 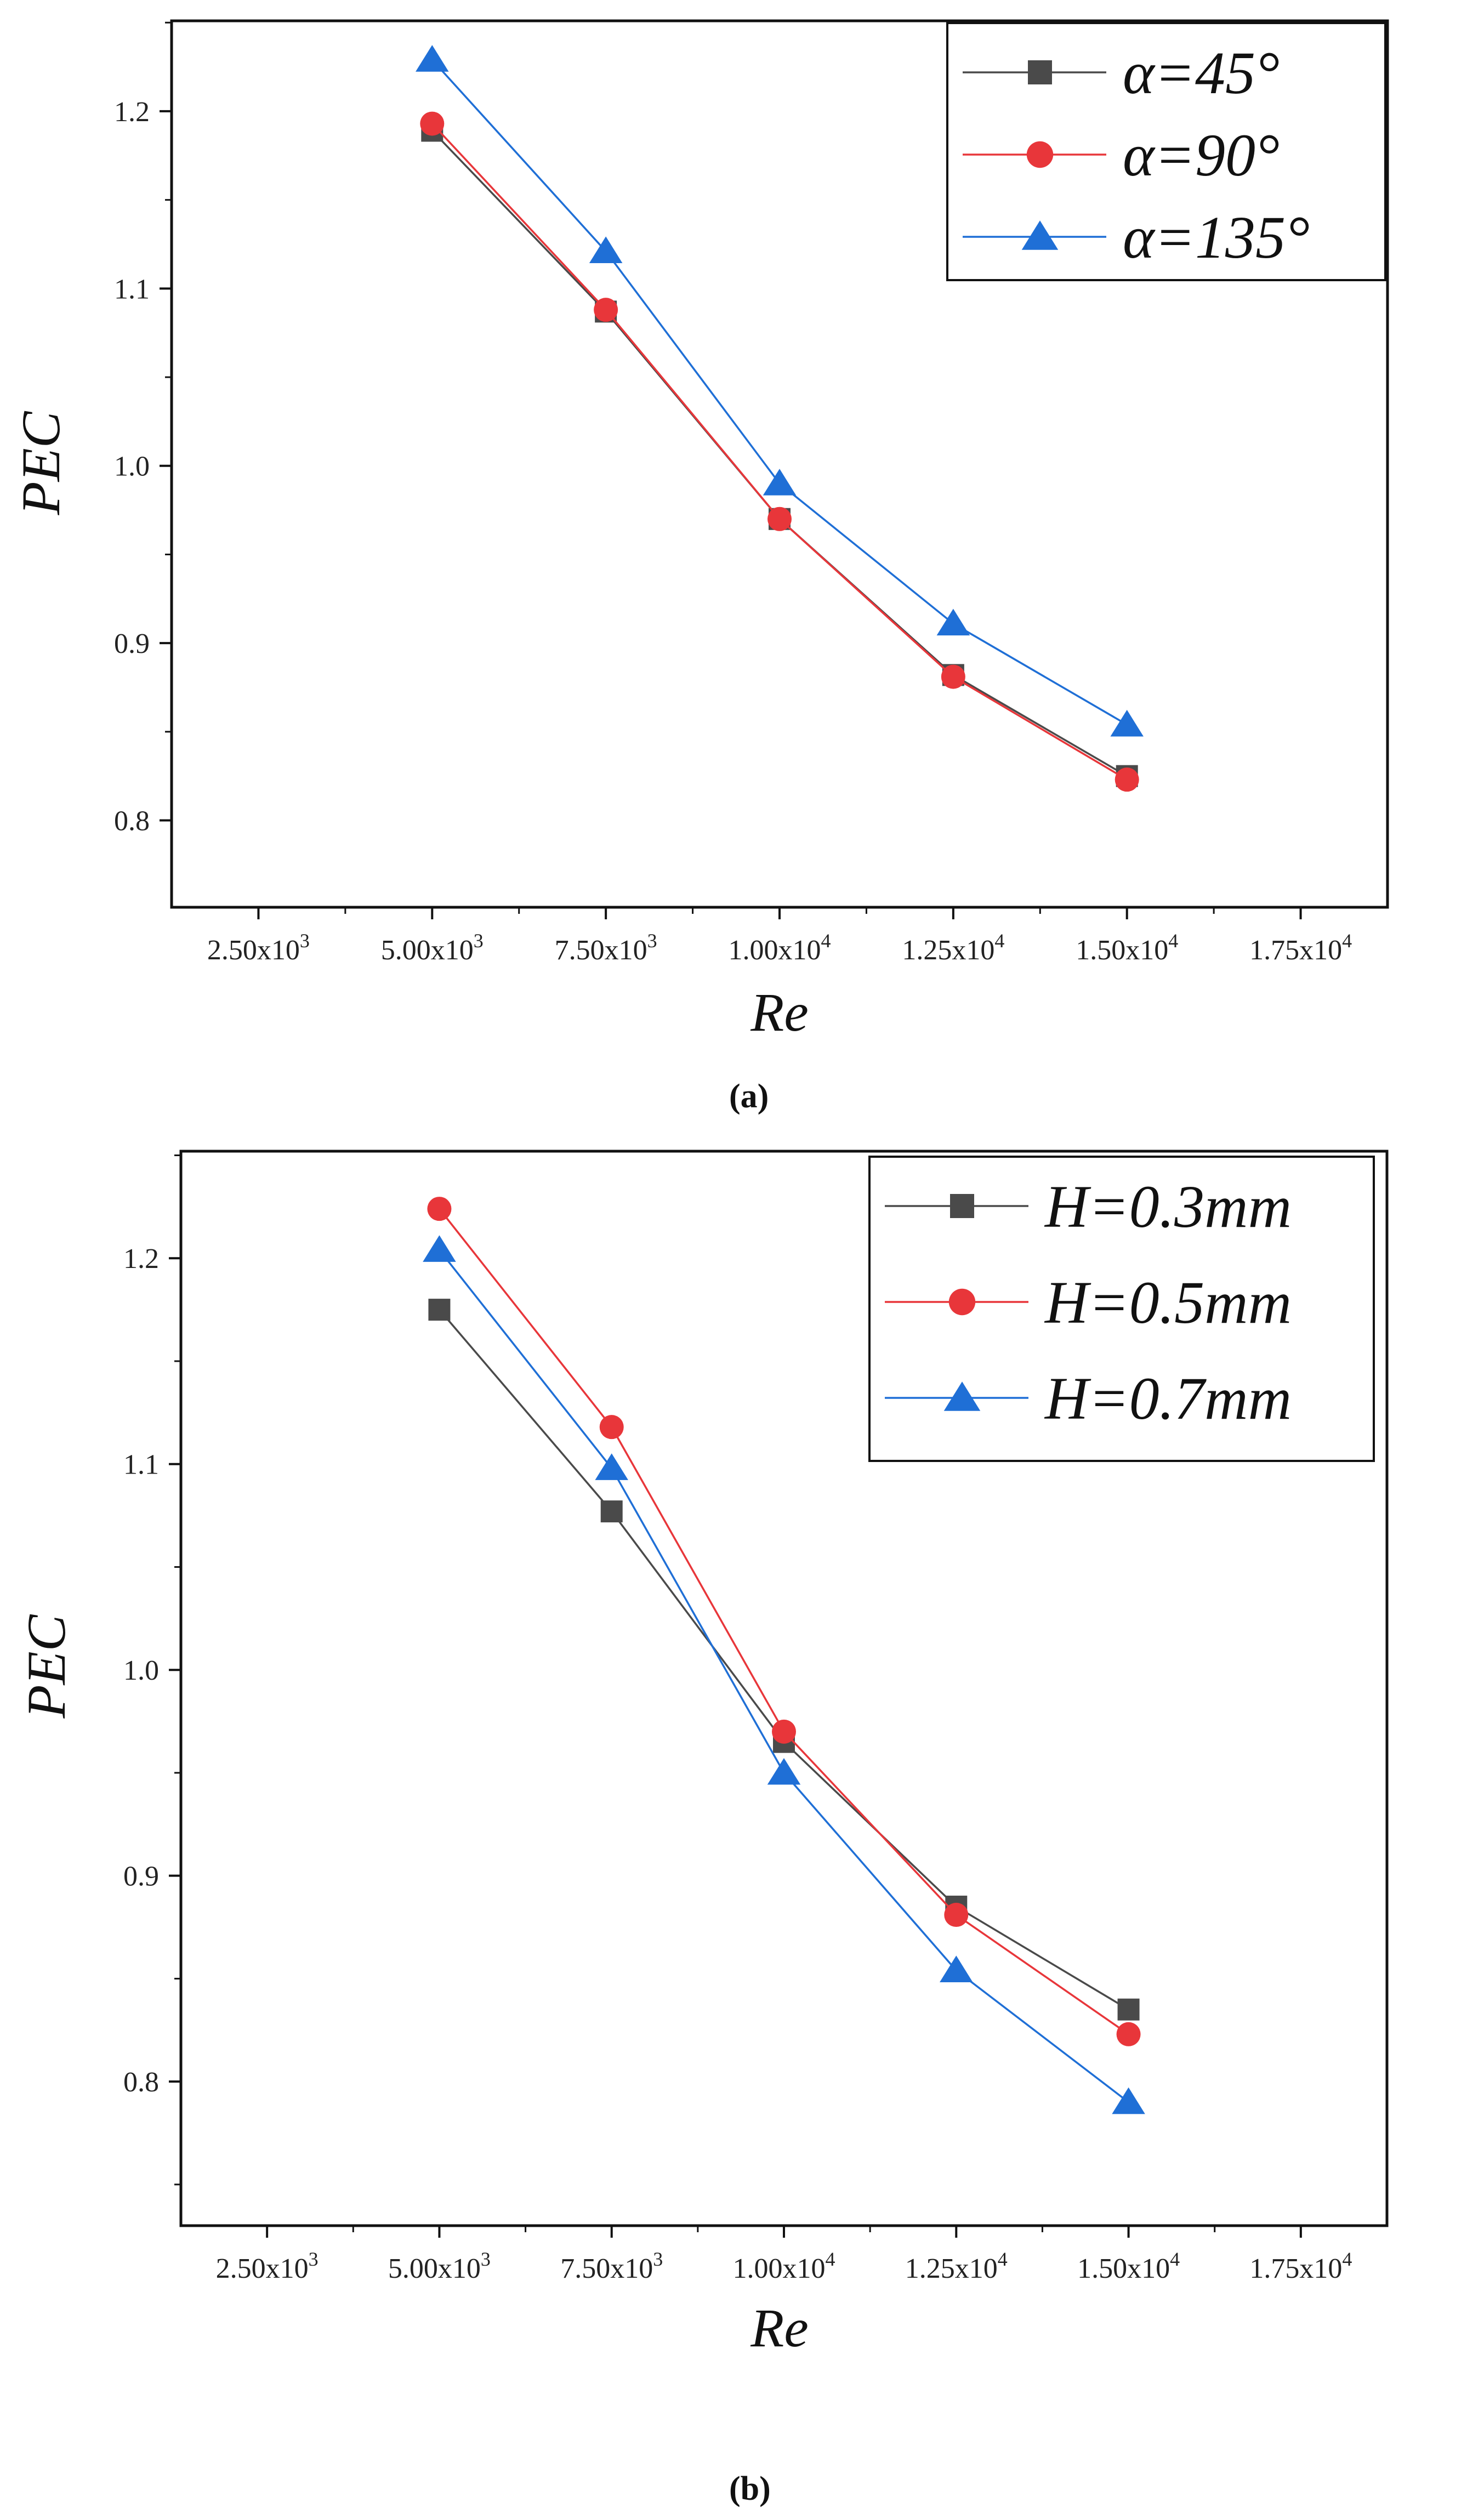 I want to click on legend-label: H=0.5mm, so click(x=1168, y=1302).